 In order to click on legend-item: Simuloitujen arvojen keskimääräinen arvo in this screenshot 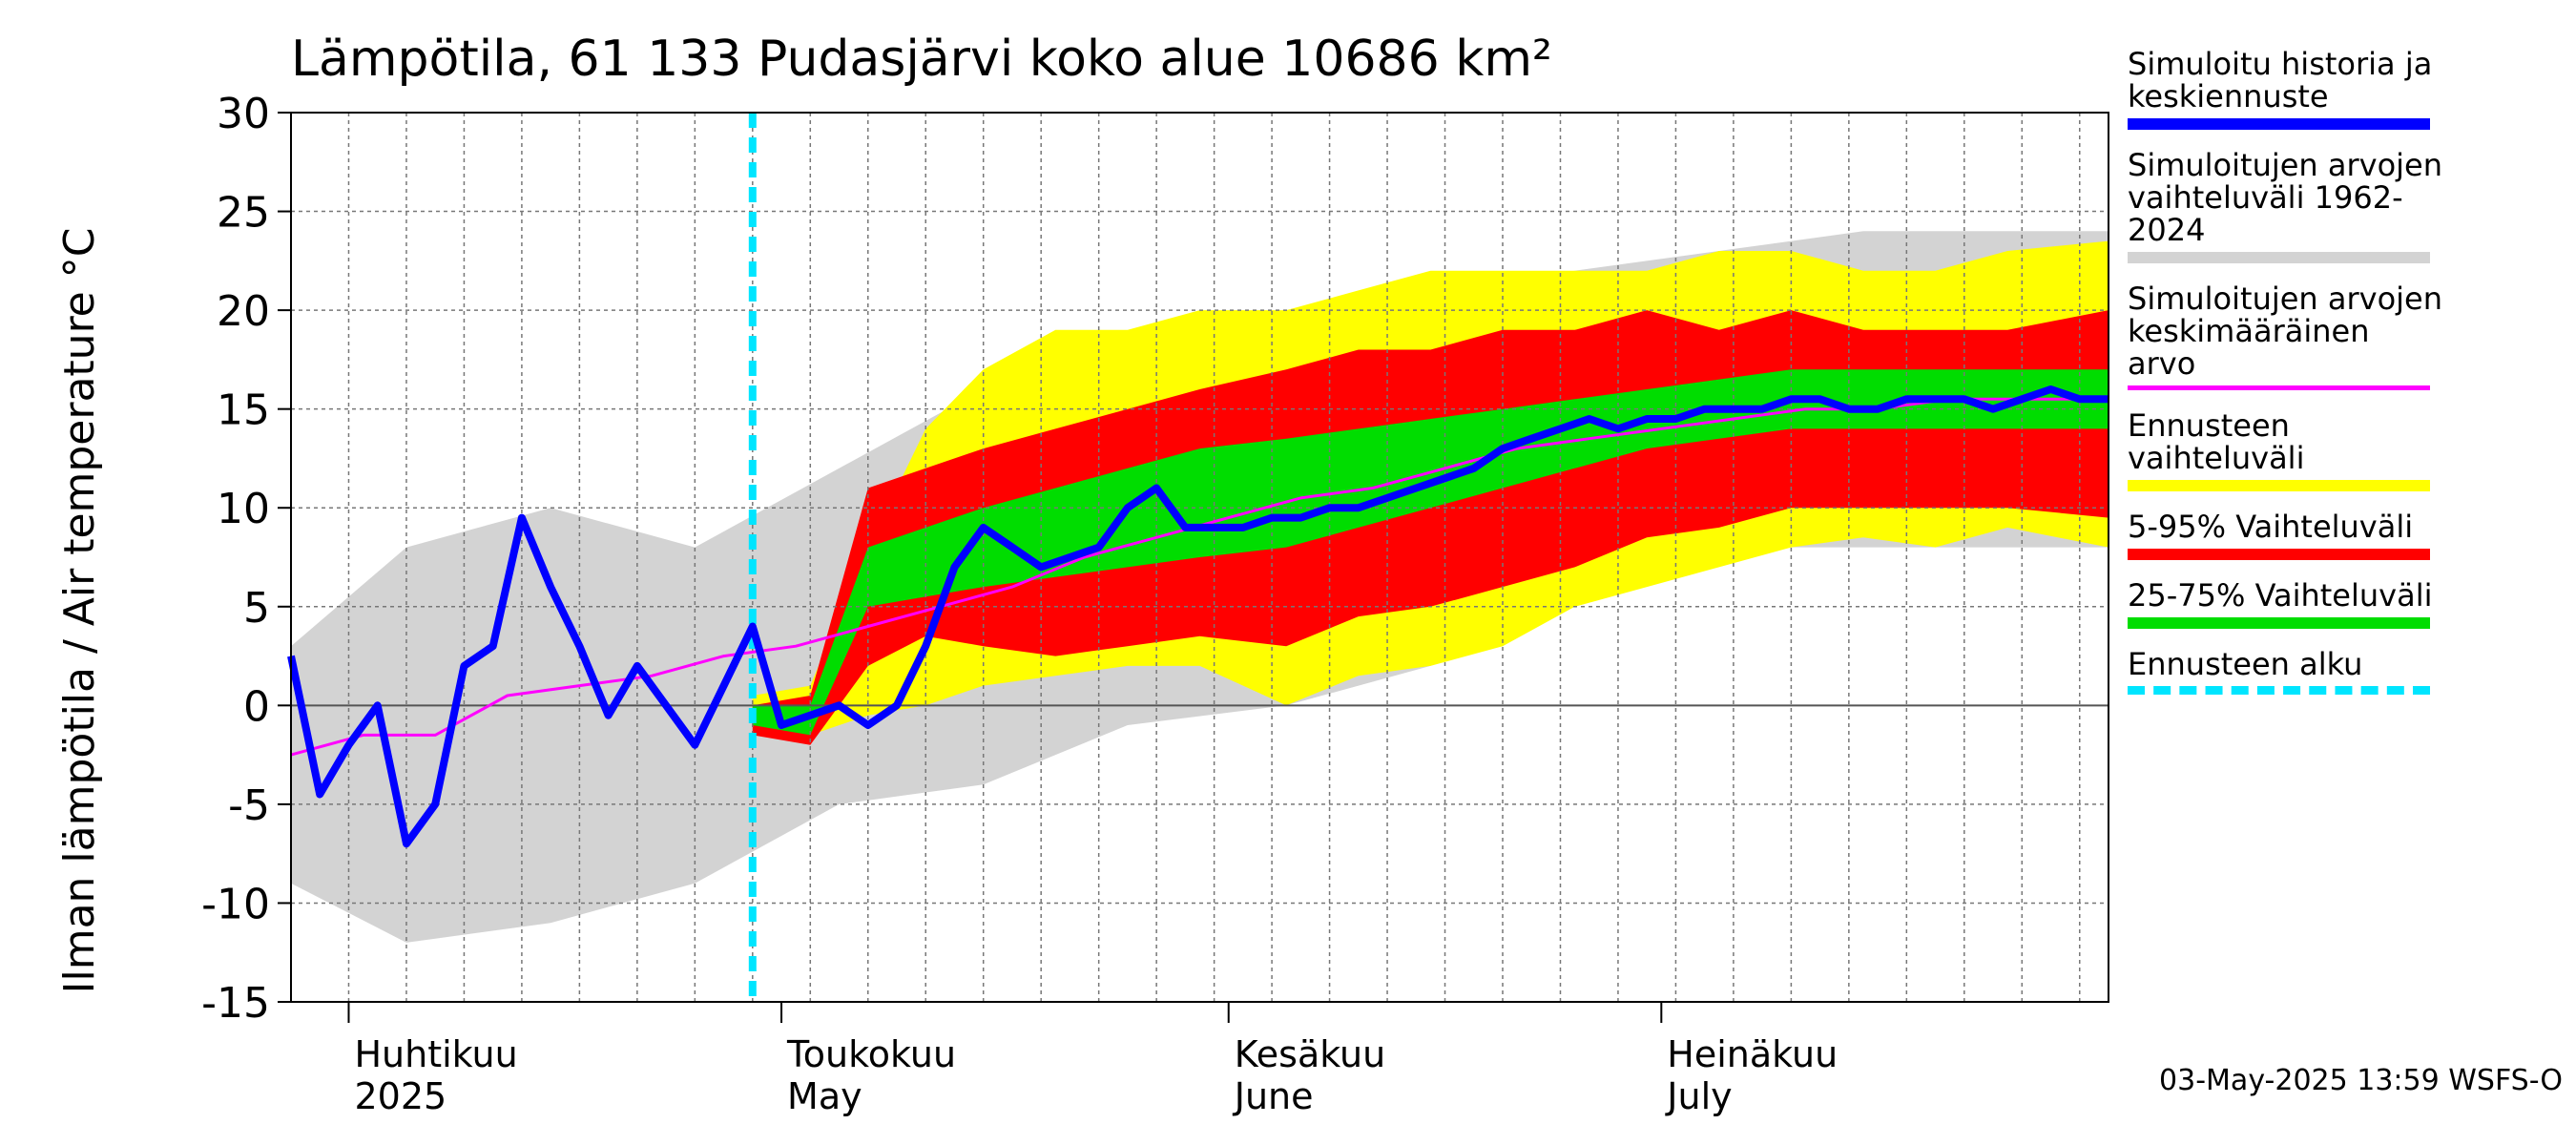, I will do `click(2285, 336)`.